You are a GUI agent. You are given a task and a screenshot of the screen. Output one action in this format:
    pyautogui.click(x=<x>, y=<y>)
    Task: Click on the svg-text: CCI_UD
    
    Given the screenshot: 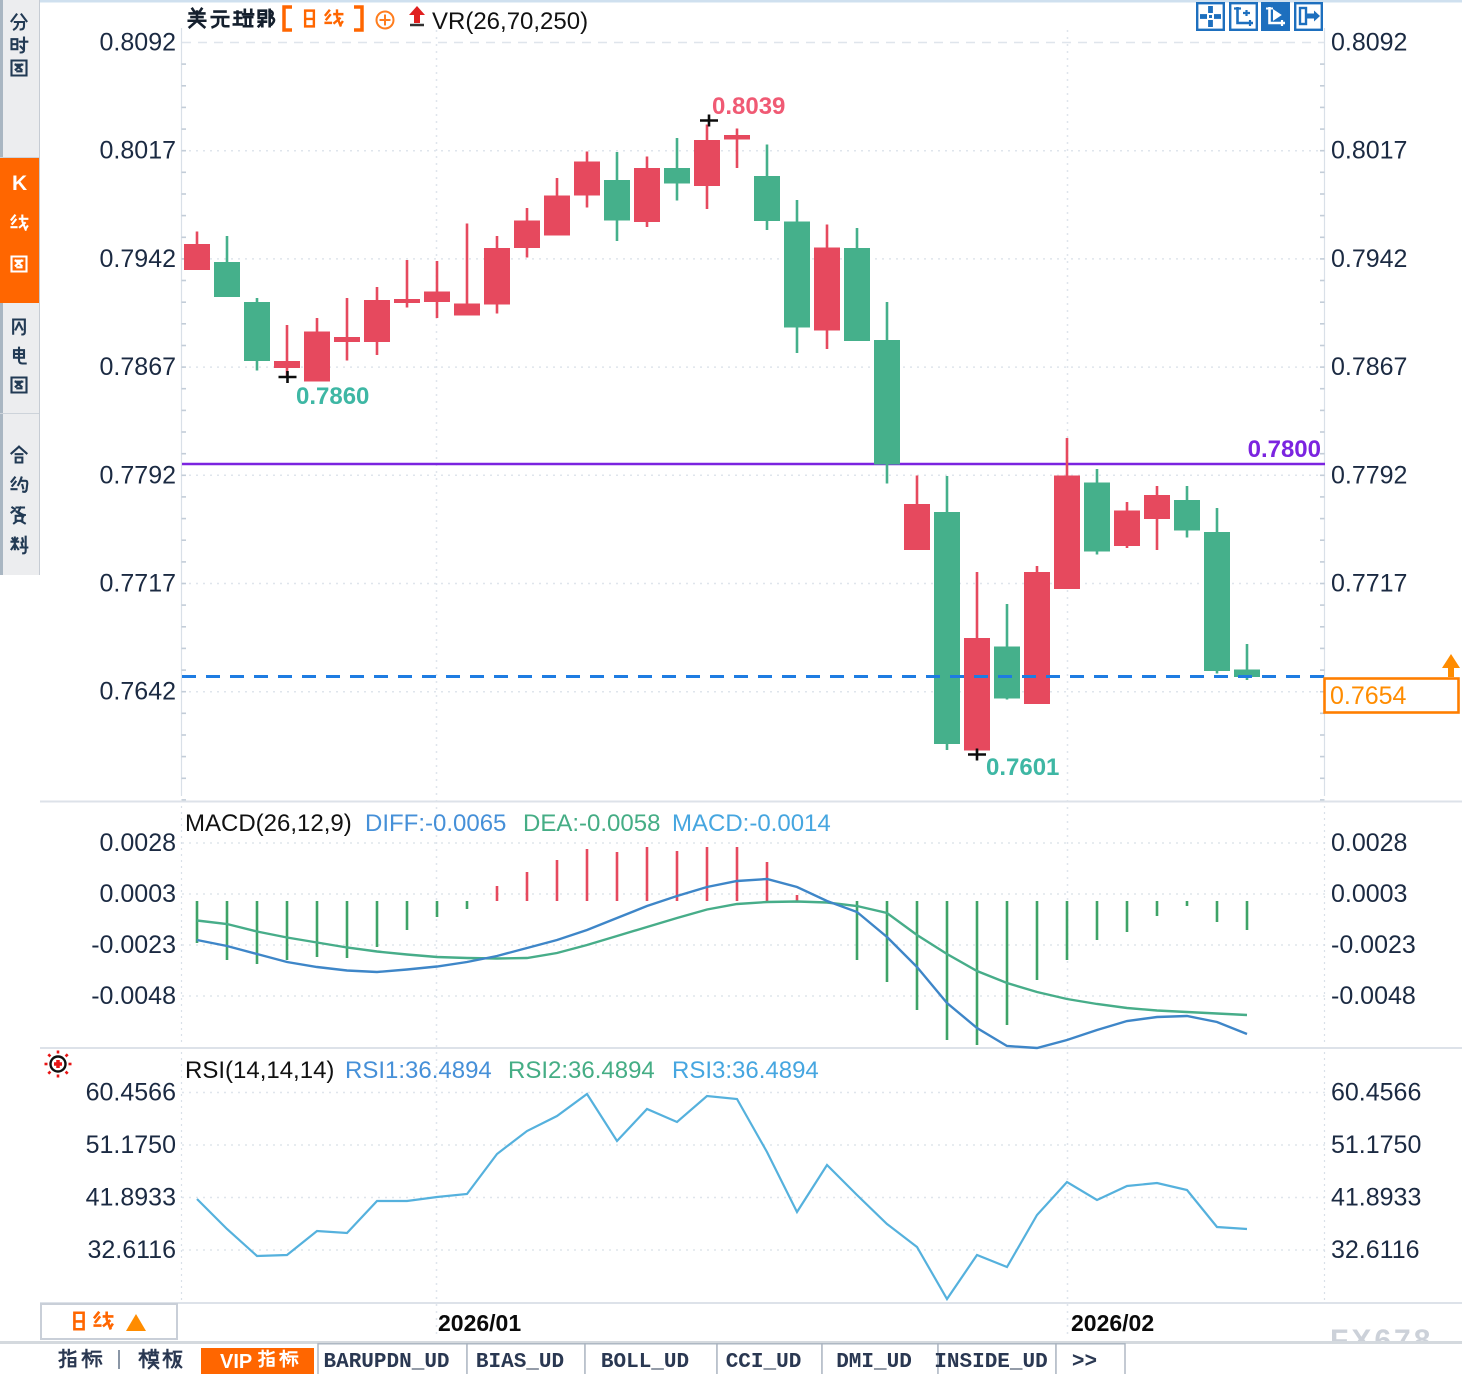 What is the action you would take?
    pyautogui.click(x=764, y=1362)
    